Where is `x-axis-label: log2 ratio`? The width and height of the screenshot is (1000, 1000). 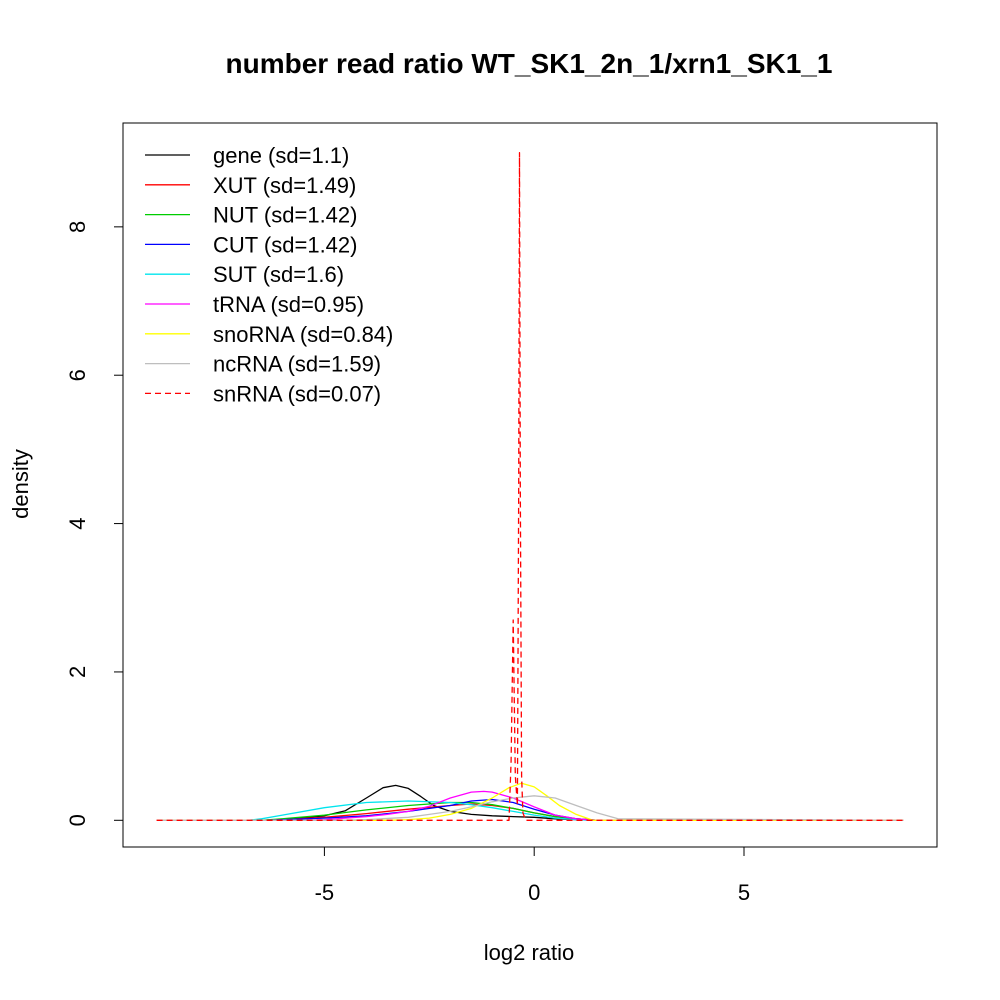 x-axis-label: log2 ratio is located at coordinates (529, 952).